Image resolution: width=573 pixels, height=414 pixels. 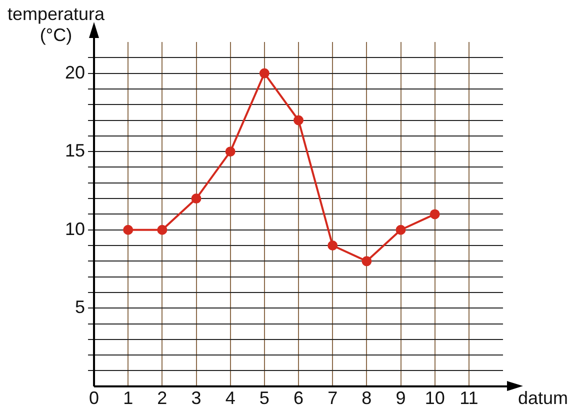 What do you see at coordinates (434, 398) in the screenshot?
I see `x-tick-label: 10` at bounding box center [434, 398].